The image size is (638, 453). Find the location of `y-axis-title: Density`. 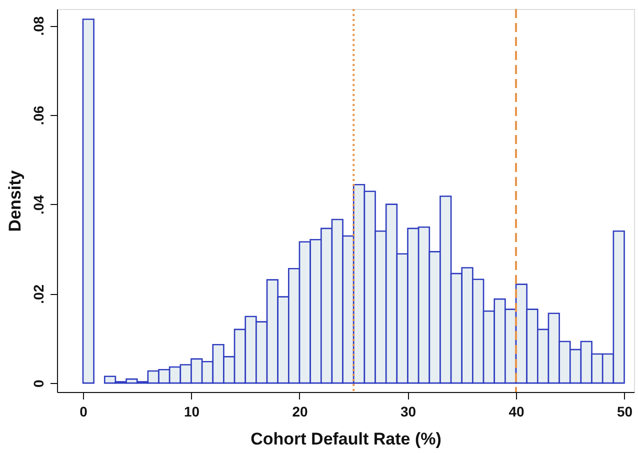

y-axis-title: Density is located at coordinates (15, 201).